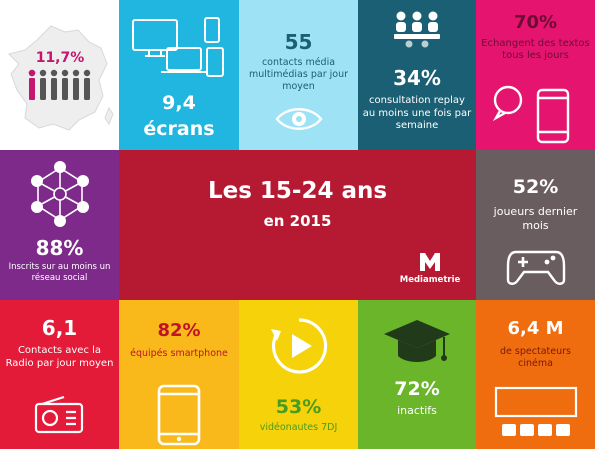 The image size is (595, 449). Describe the element at coordinates (297, 191) in the screenshot. I see `center-title: Les 15-24 ans` at that location.